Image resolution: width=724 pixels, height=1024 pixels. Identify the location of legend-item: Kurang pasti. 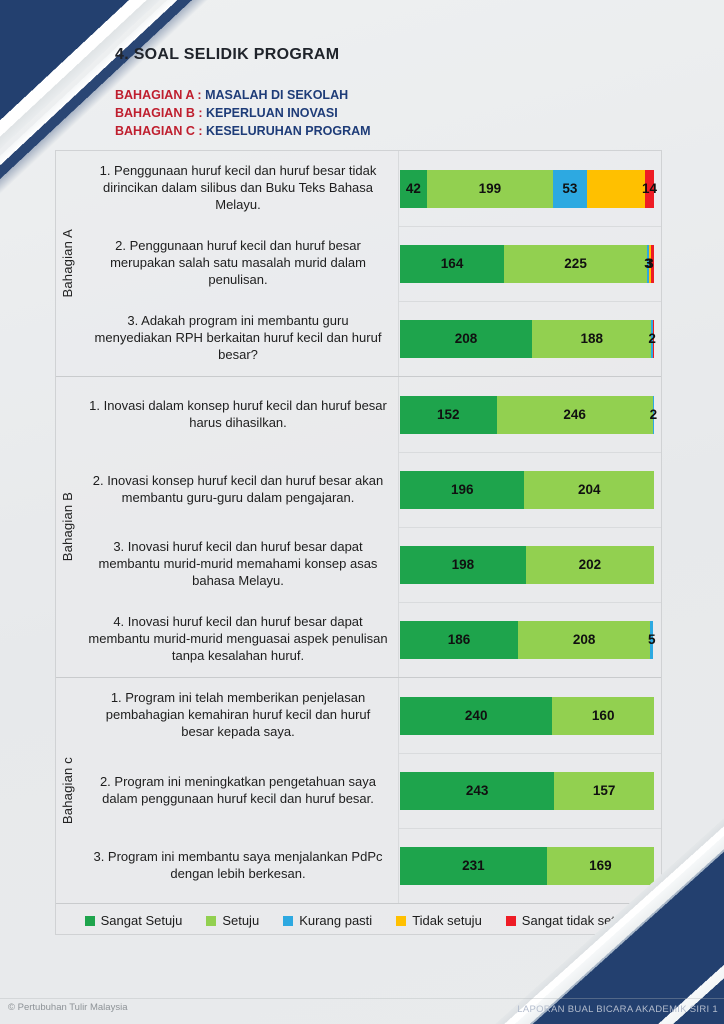
(327, 920).